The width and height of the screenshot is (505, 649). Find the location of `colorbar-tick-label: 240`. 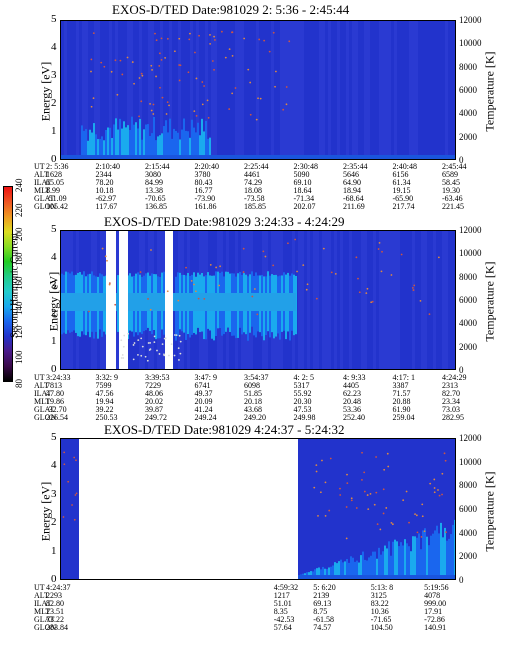

colorbar-tick-label: 240 is located at coordinates (19, 185).